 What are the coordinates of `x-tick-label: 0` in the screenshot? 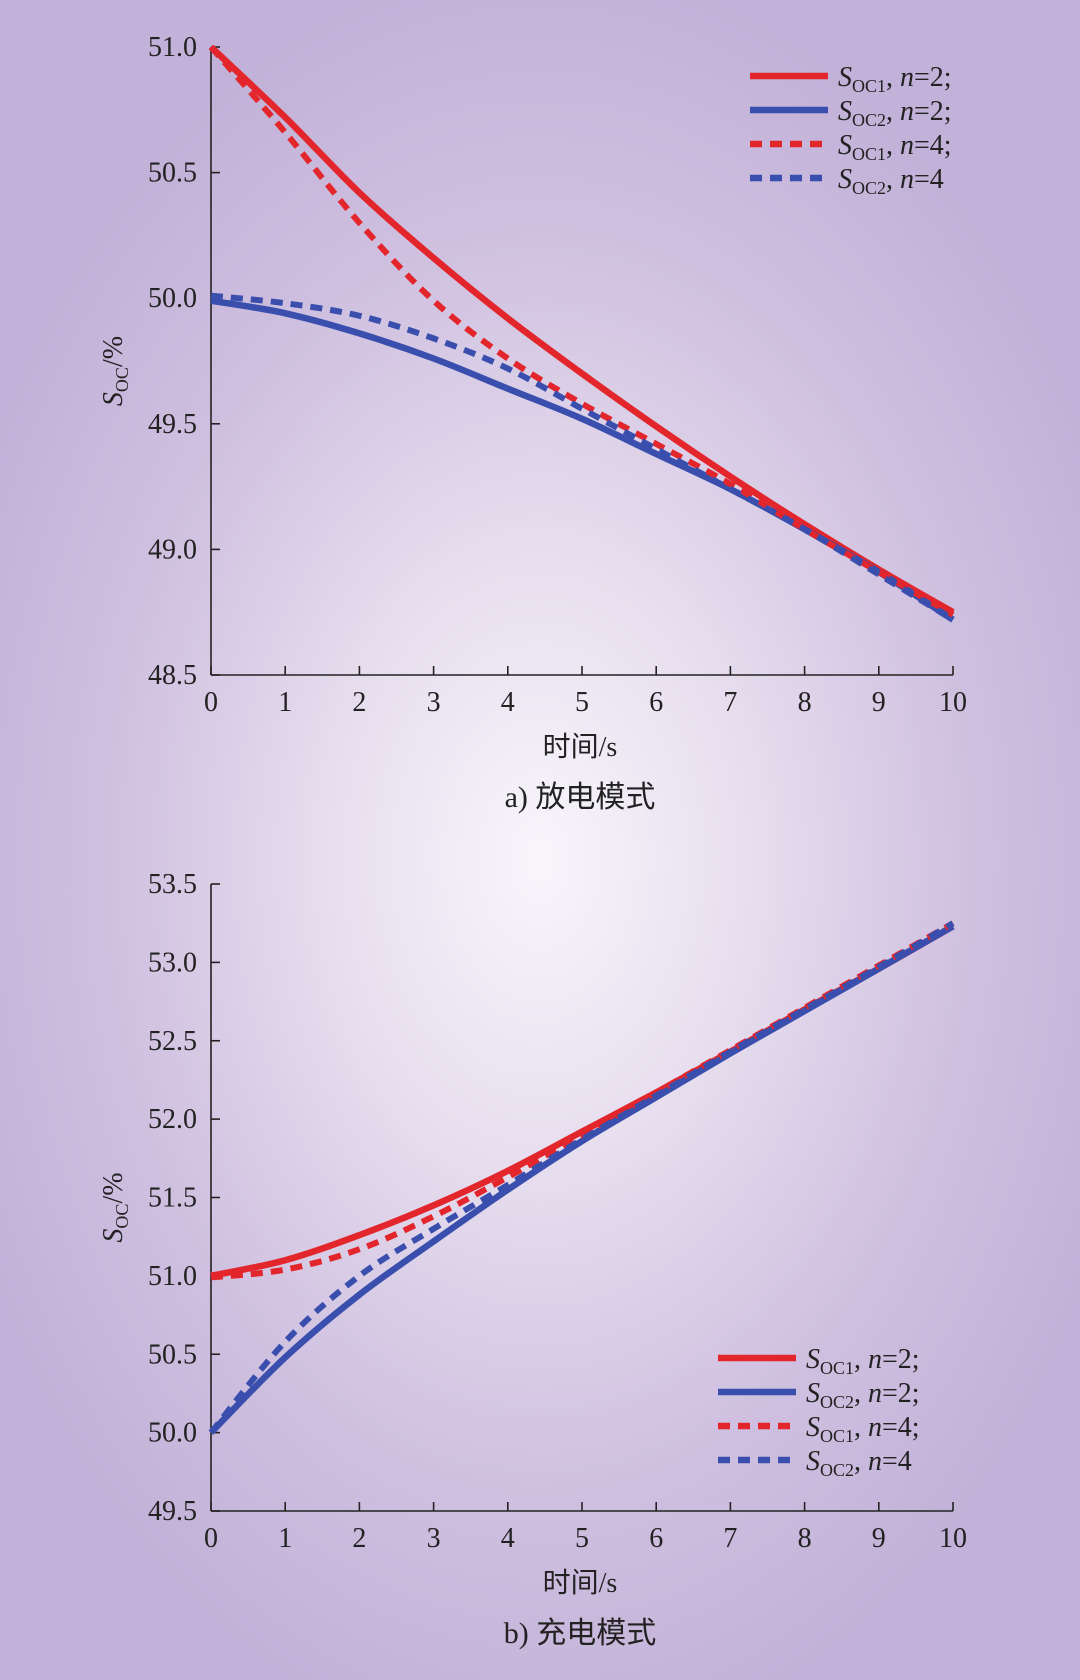 It's located at (211, 702).